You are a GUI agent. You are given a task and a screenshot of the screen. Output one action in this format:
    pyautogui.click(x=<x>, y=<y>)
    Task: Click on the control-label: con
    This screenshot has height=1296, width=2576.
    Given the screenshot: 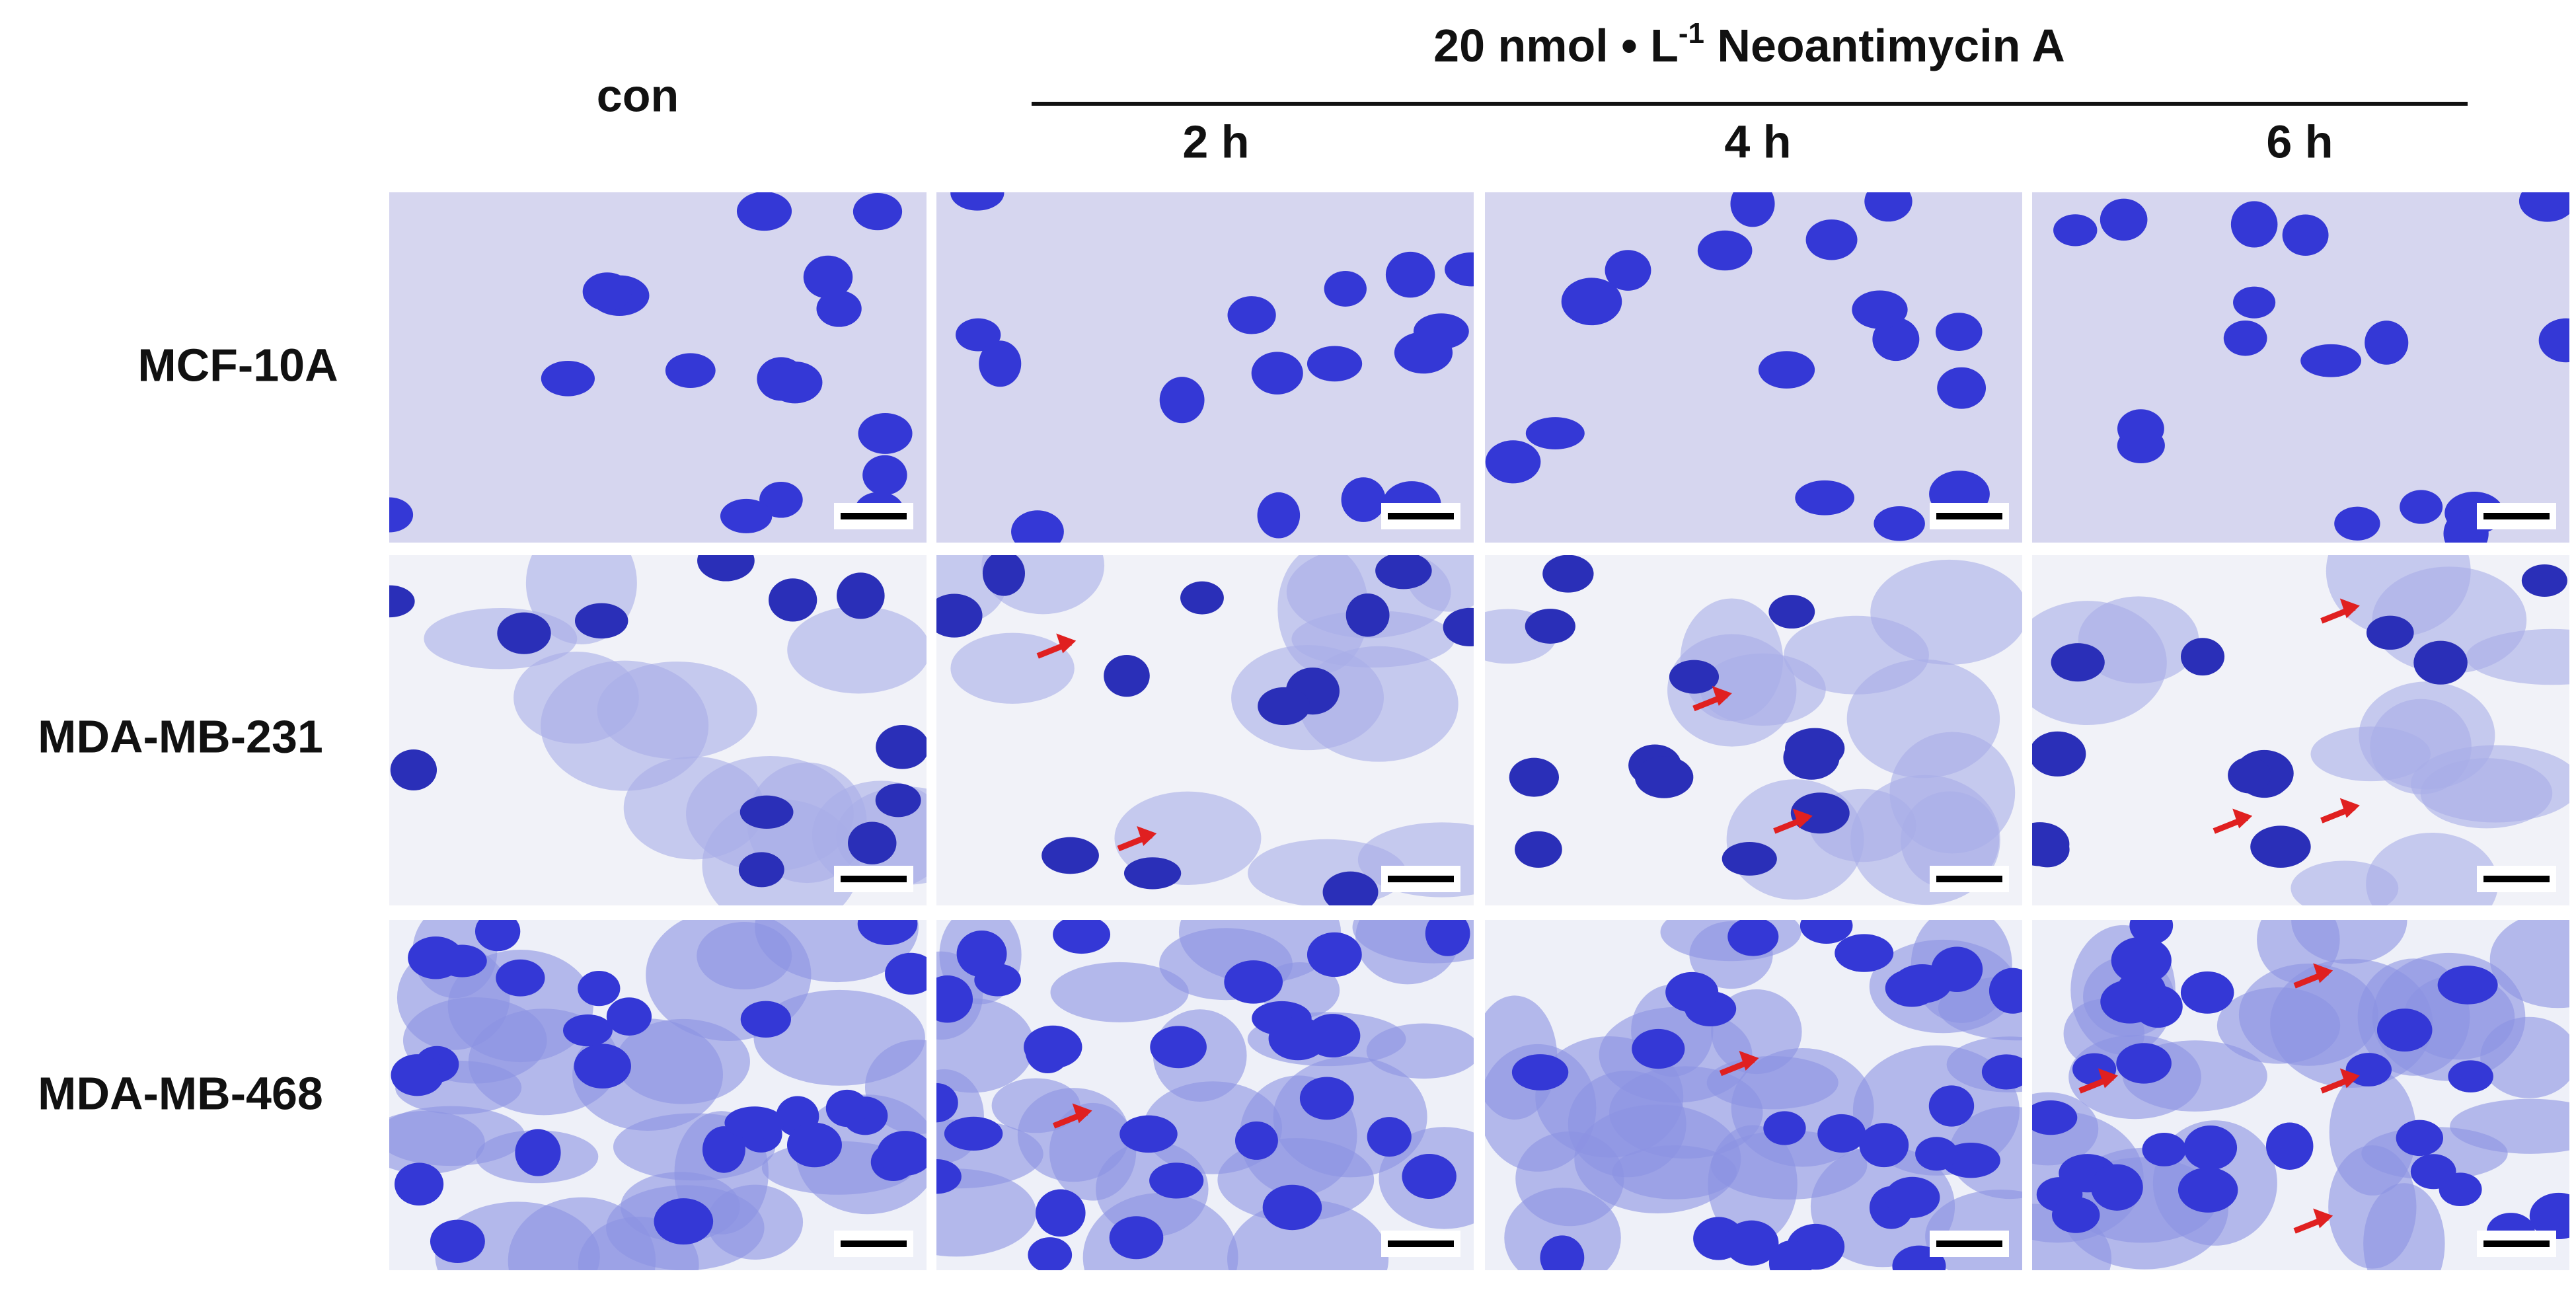 What is the action you would take?
    pyautogui.click(x=638, y=95)
    